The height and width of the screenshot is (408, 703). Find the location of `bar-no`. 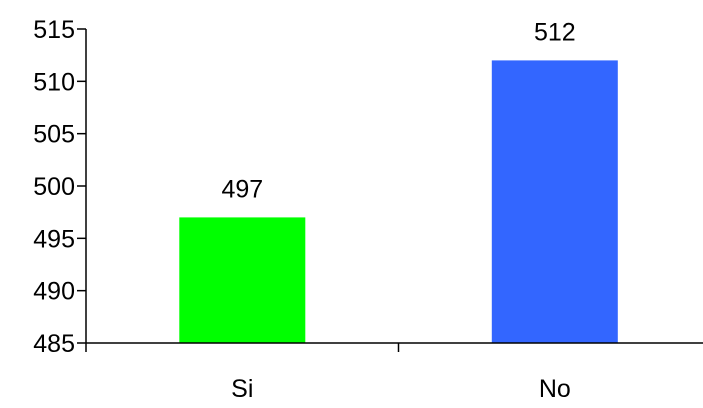

bar-no is located at coordinates (554, 202).